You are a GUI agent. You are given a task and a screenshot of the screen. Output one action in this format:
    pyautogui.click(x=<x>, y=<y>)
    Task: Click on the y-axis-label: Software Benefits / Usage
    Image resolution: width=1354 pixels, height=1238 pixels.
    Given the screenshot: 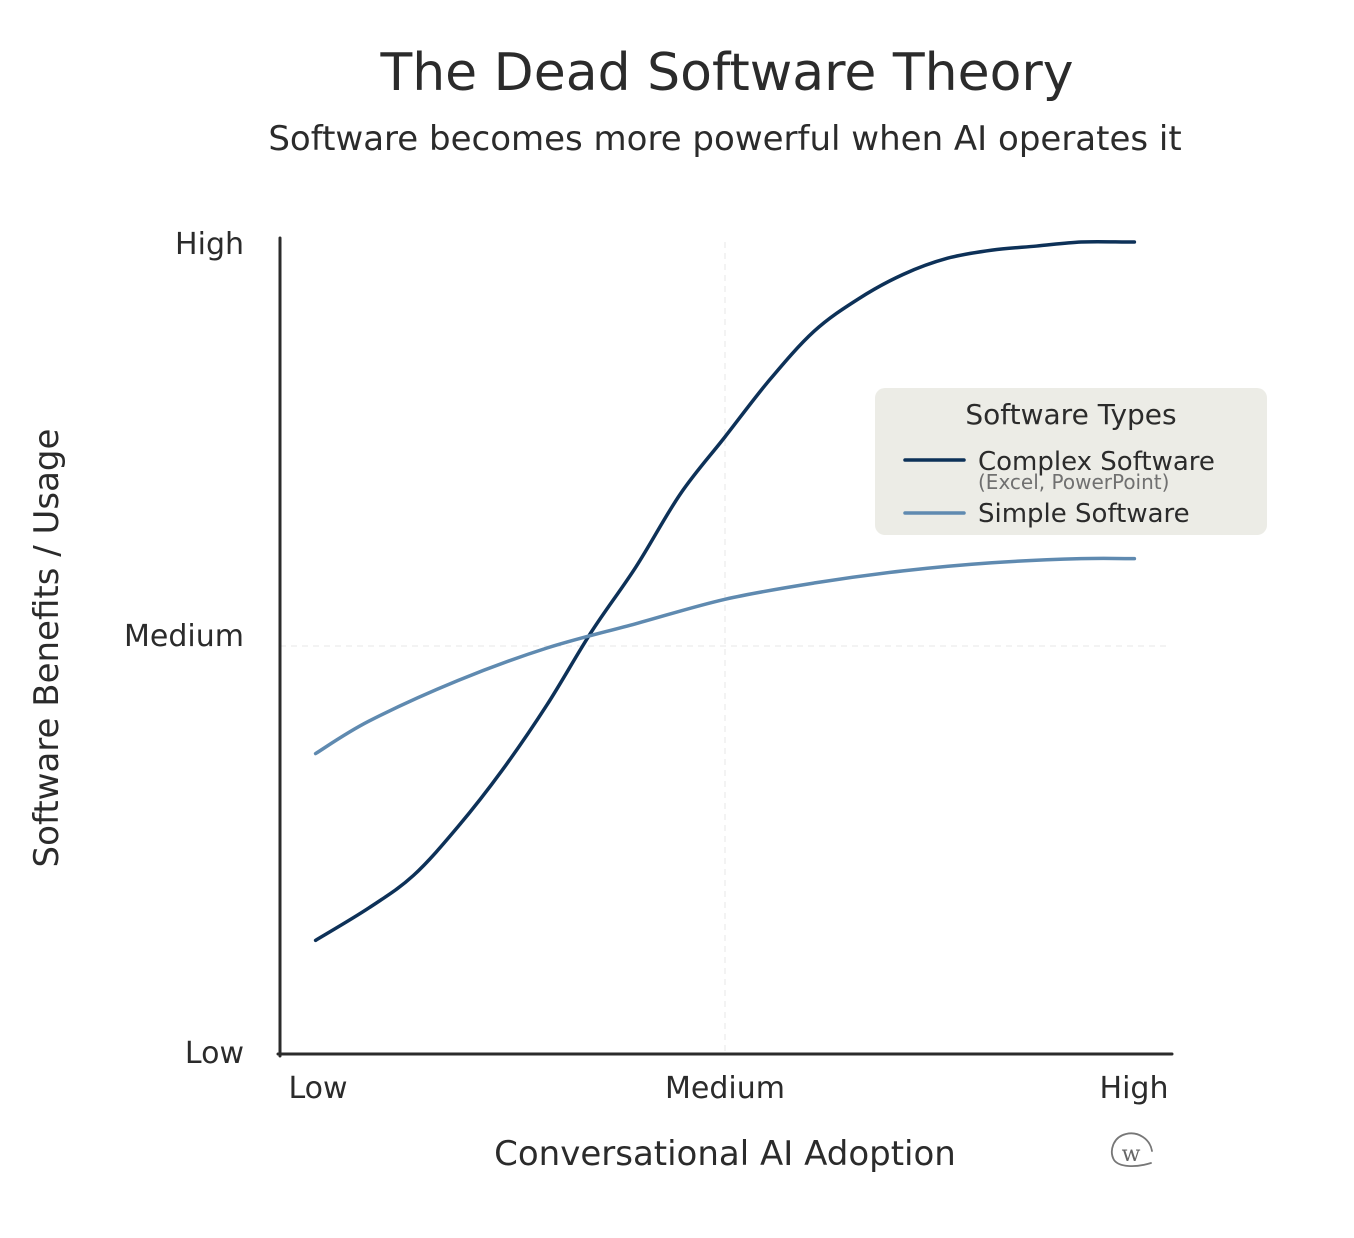 What is the action you would take?
    pyautogui.click(x=47, y=648)
    